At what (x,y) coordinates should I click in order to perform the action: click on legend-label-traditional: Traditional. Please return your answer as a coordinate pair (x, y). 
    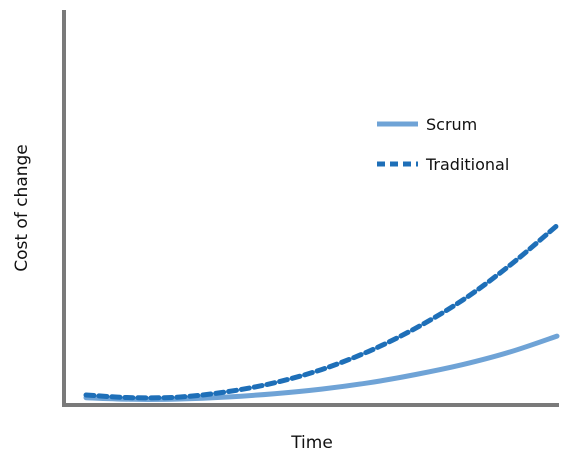
    Looking at the image, I should click on (467, 164).